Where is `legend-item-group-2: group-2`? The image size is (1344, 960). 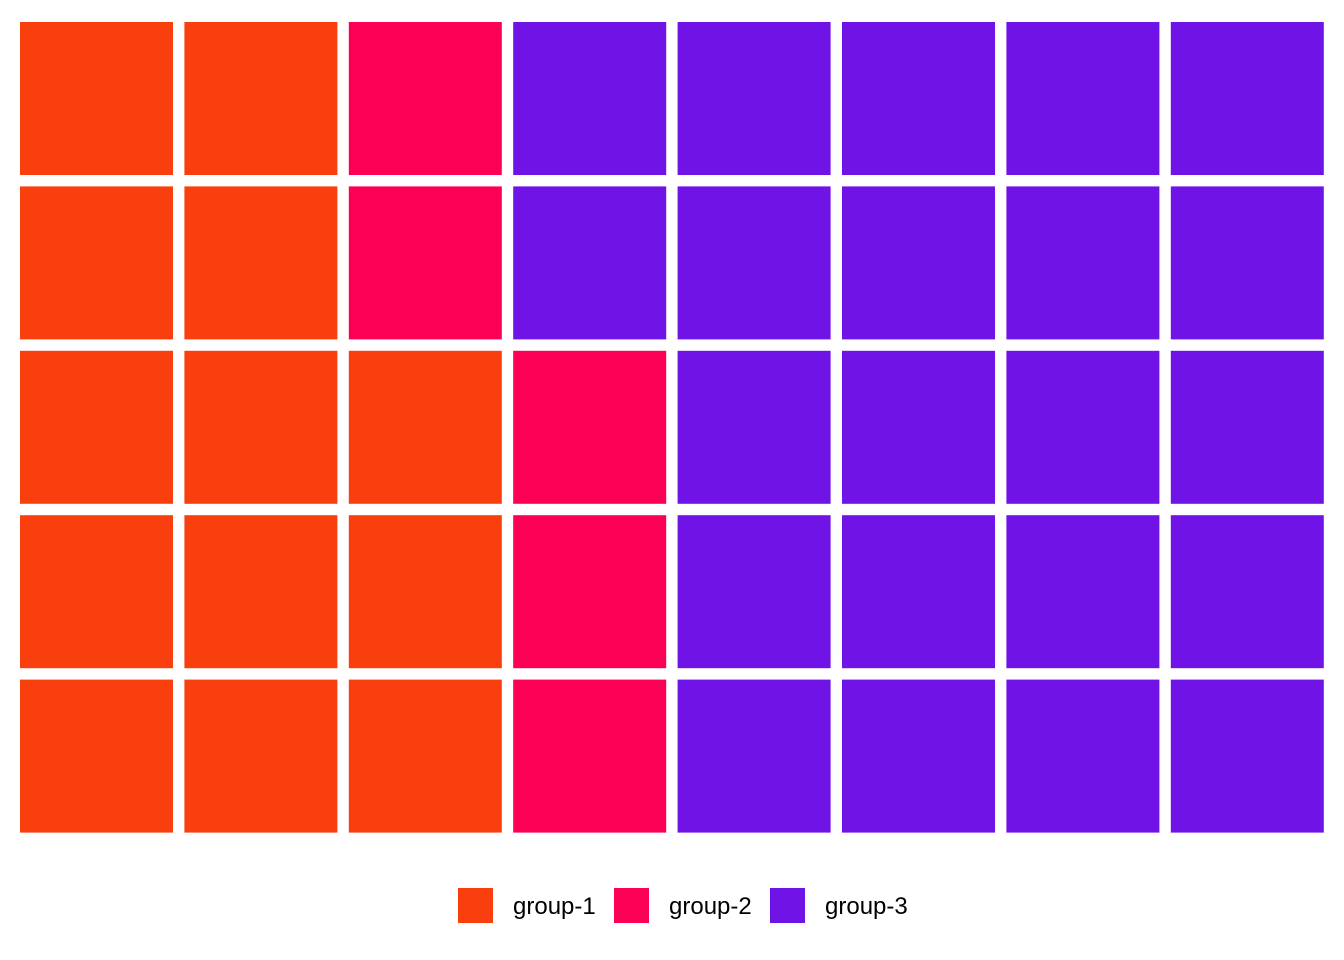
legend-item-group-2: group-2 is located at coordinates (683, 905).